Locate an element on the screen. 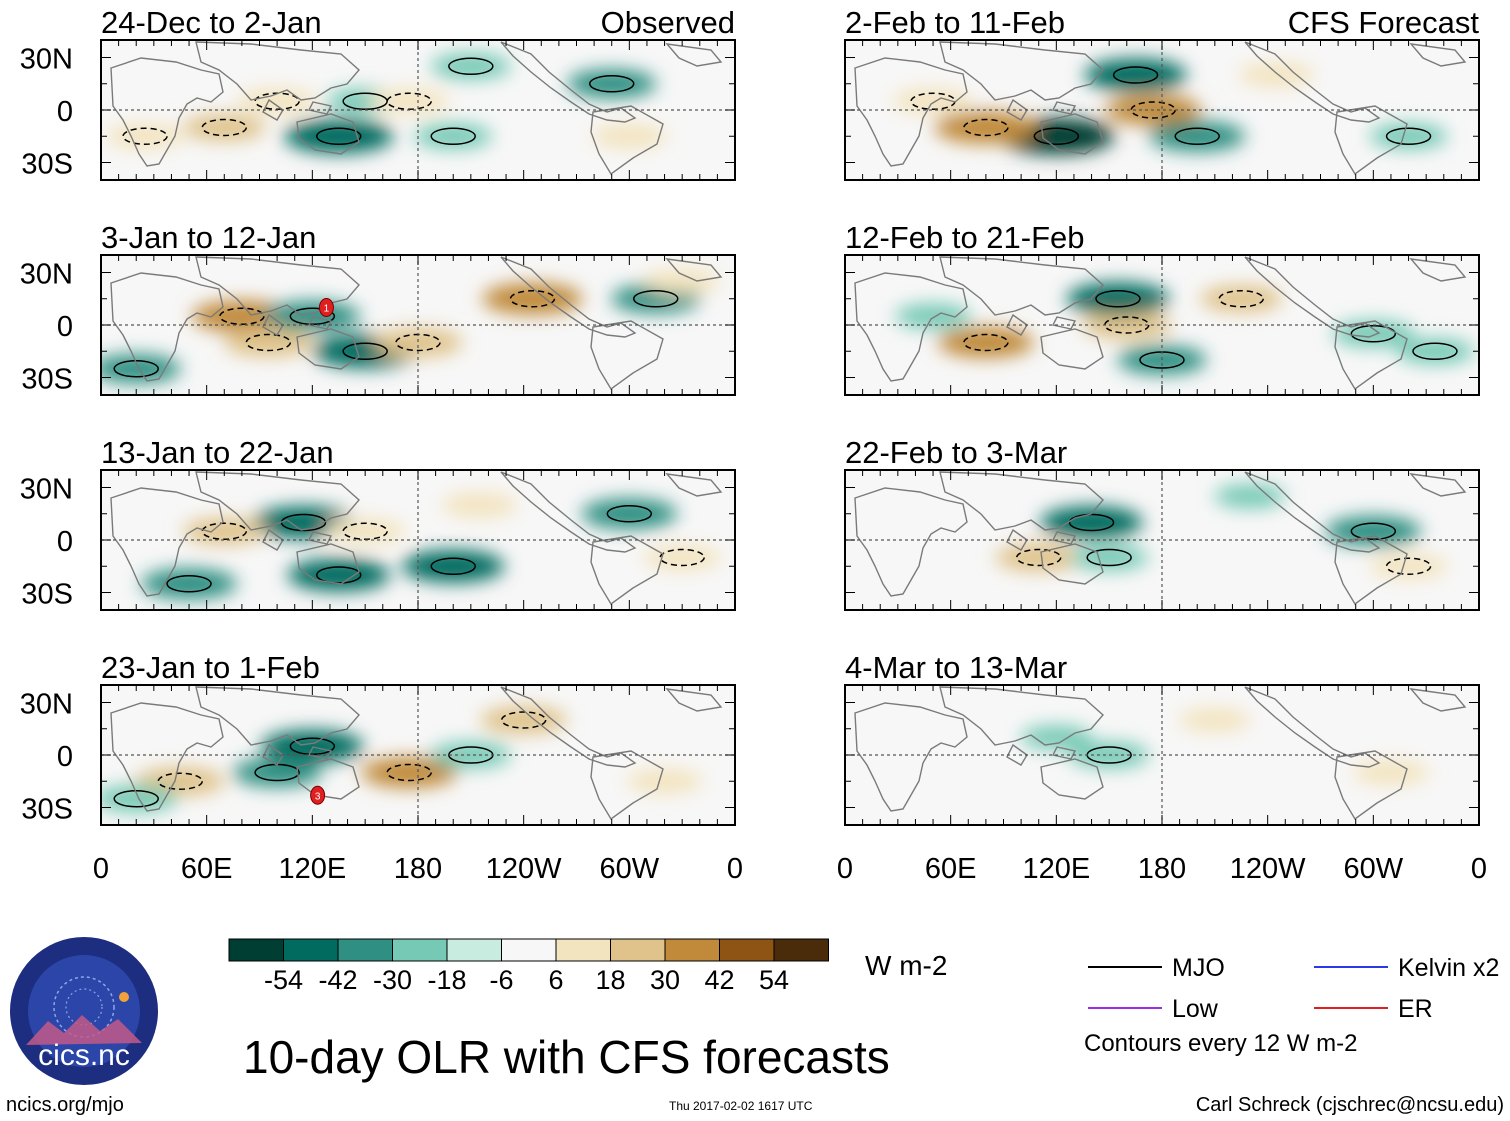  olr-panel: 4-Mar to 13-Mar 0 60E 120E 180 120W 60W 0 is located at coordinates (1162, 767).